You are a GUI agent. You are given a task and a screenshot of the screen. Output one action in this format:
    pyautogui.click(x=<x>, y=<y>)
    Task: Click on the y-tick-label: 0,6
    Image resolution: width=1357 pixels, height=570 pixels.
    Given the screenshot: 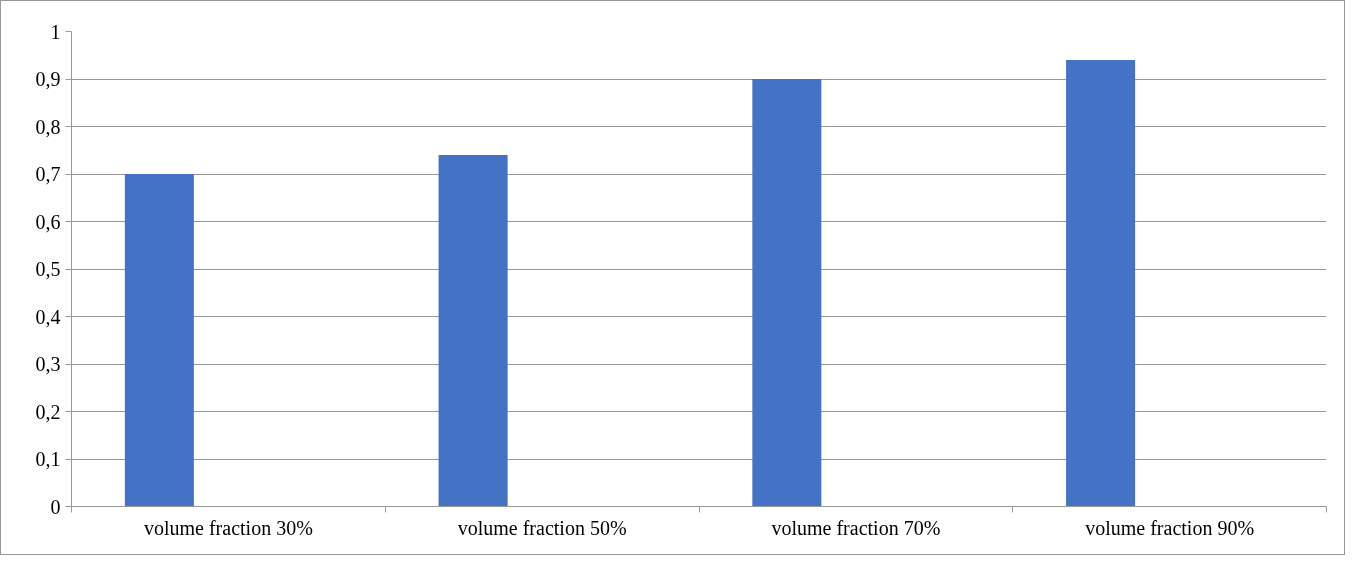 What is the action you would take?
    pyautogui.click(x=48, y=221)
    